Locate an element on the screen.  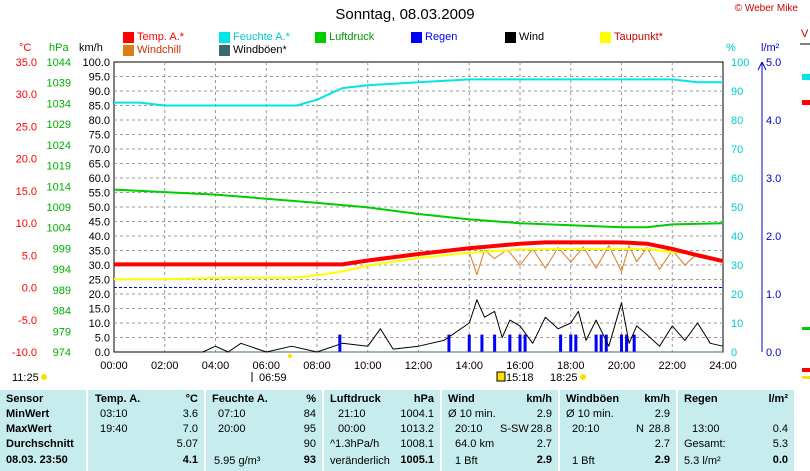
temp-tick-label: 10.0 is located at coordinates (26, 224).